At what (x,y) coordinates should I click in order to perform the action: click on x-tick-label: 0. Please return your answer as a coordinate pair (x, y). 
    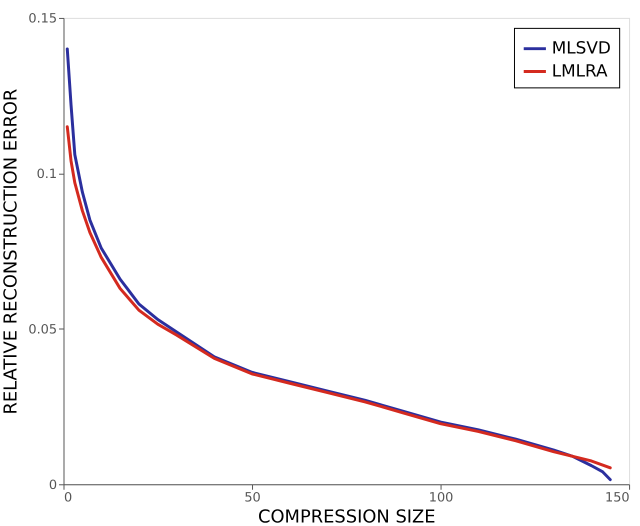
    Looking at the image, I should click on (68, 498).